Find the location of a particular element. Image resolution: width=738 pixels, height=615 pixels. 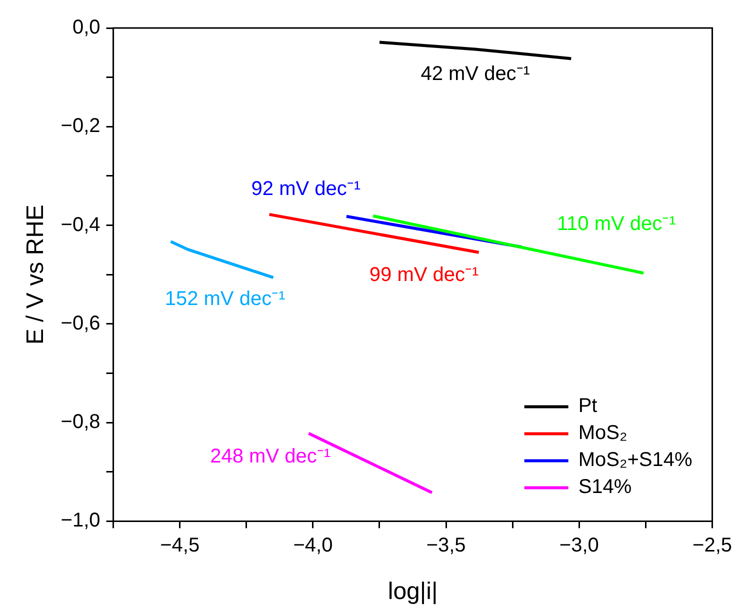

y-axis-title: E / V vs RHE is located at coordinates (36, 274).